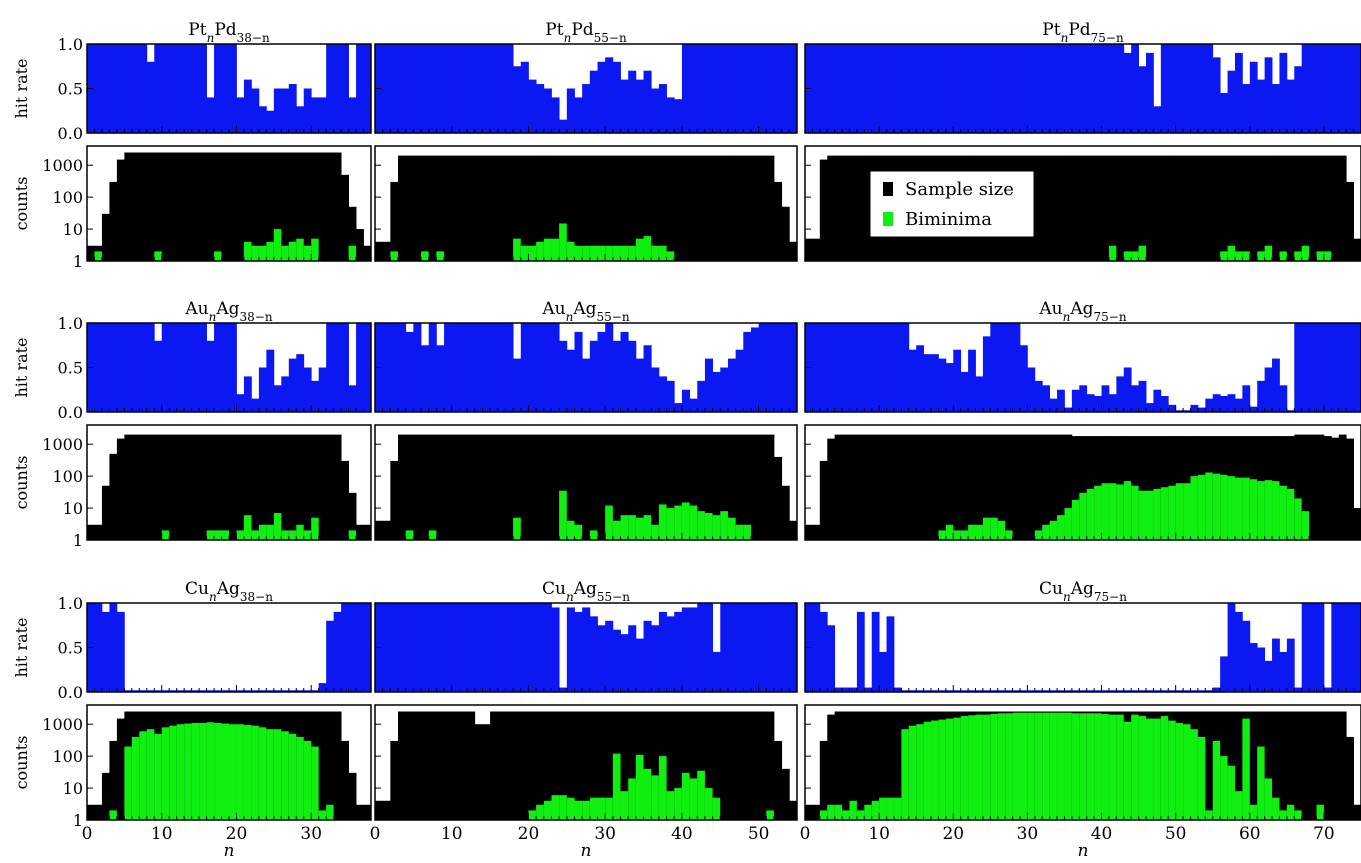  Describe the element at coordinates (73, 508) in the screenshot. I see `counts-tick-label: 10` at that location.